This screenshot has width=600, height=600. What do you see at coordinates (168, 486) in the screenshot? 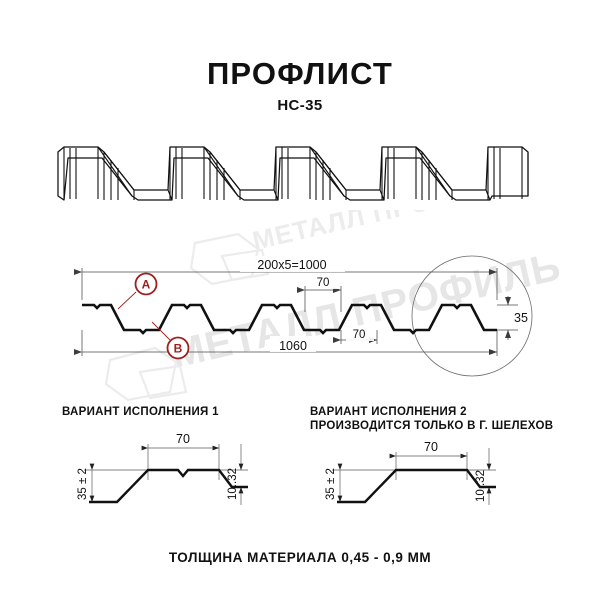
I see `variant-1-profile` at bounding box center [168, 486].